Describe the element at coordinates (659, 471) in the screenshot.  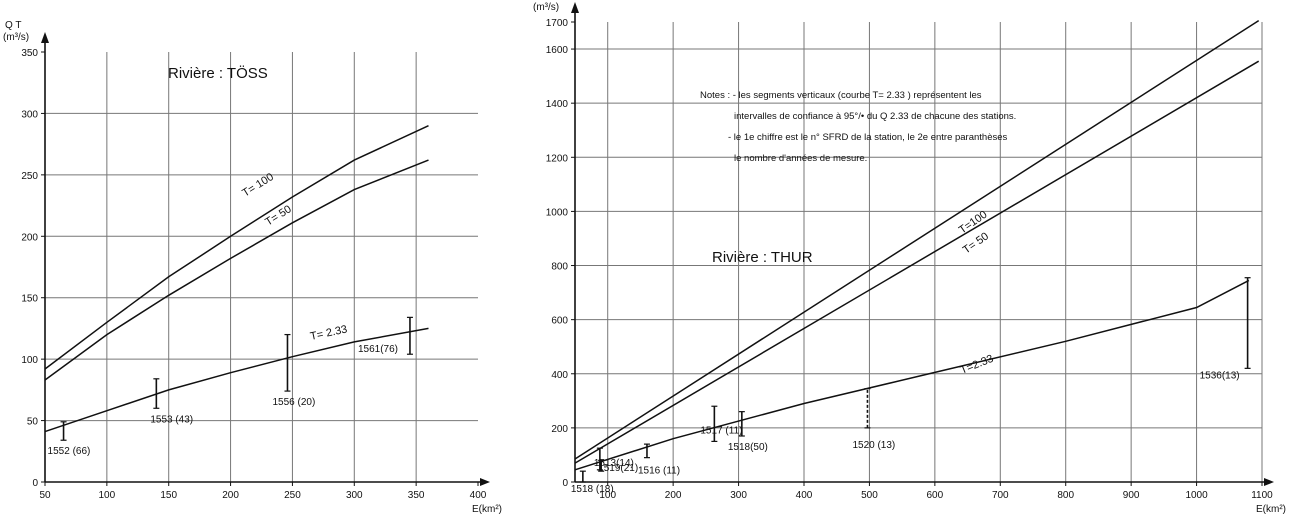
I see `error-bar-label: 1516 (11)` at that location.